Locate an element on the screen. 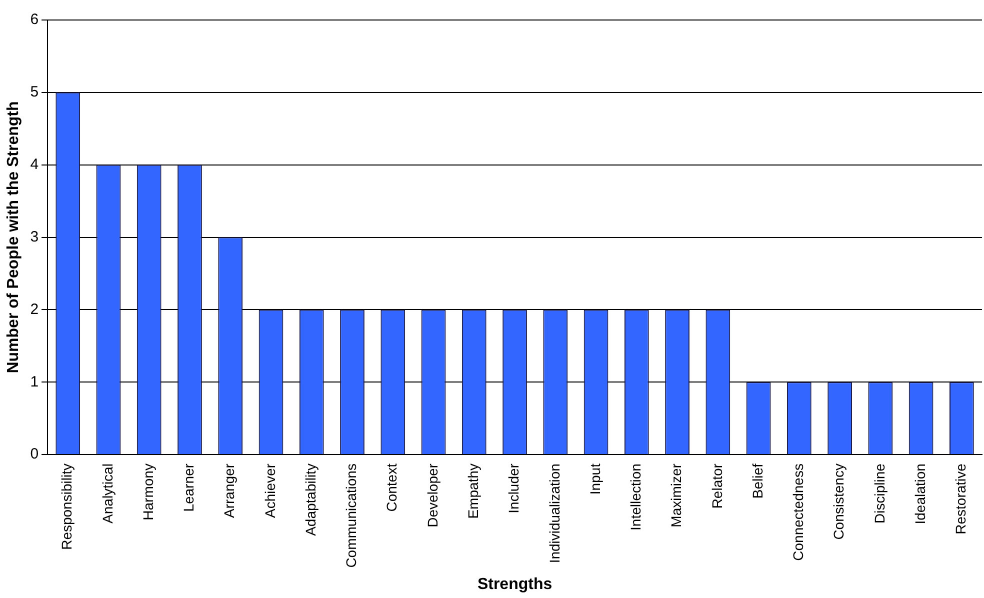 The image size is (984, 598). y-tick-label: 6 is located at coordinates (34, 19).